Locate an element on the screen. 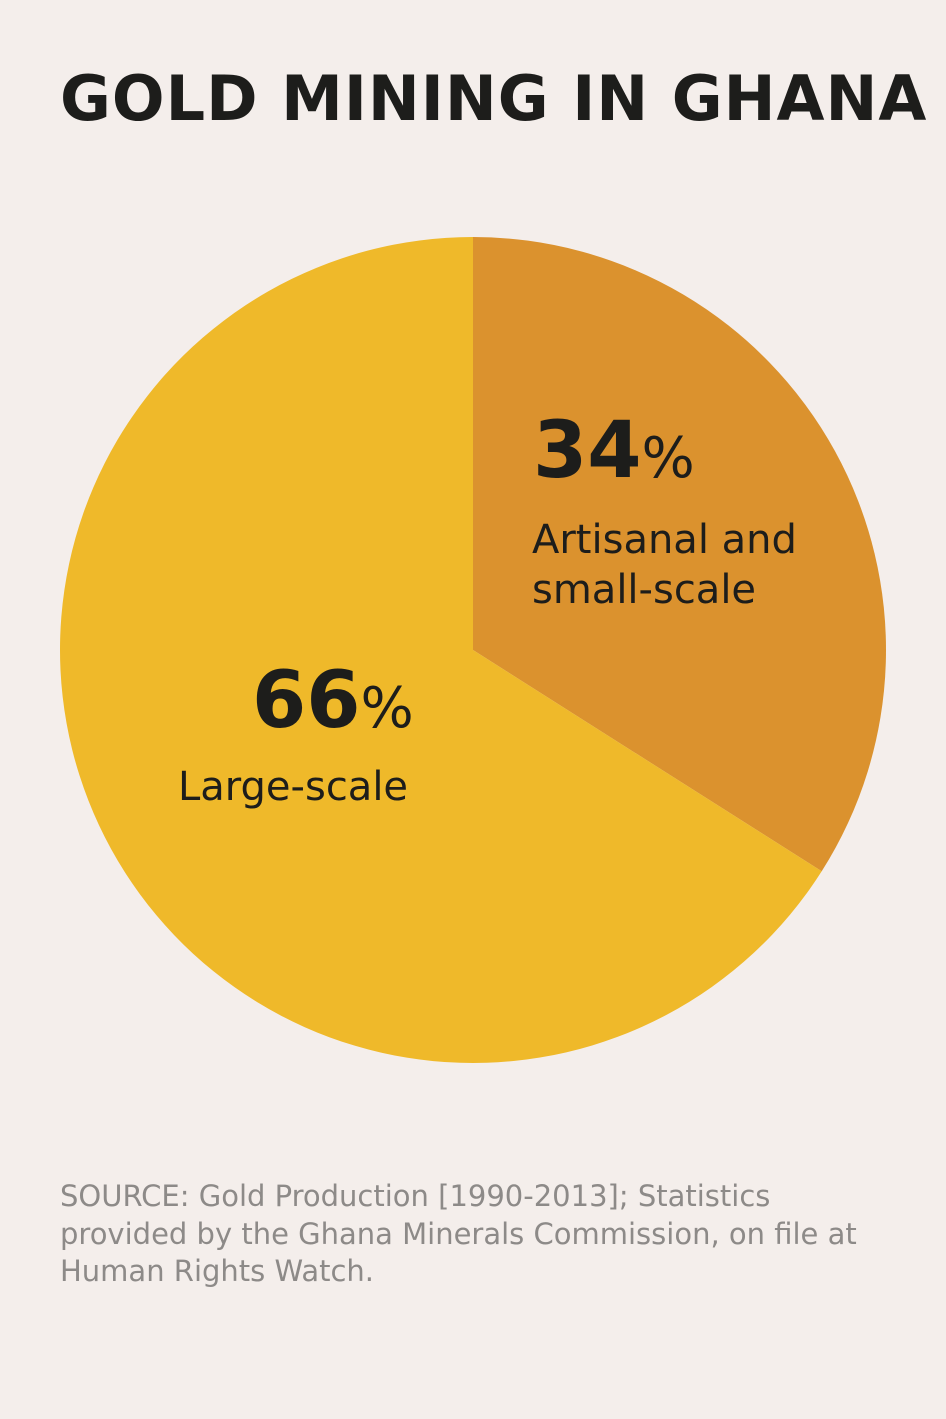 The image size is (946, 1419). label-line: small-scale is located at coordinates (644, 590).